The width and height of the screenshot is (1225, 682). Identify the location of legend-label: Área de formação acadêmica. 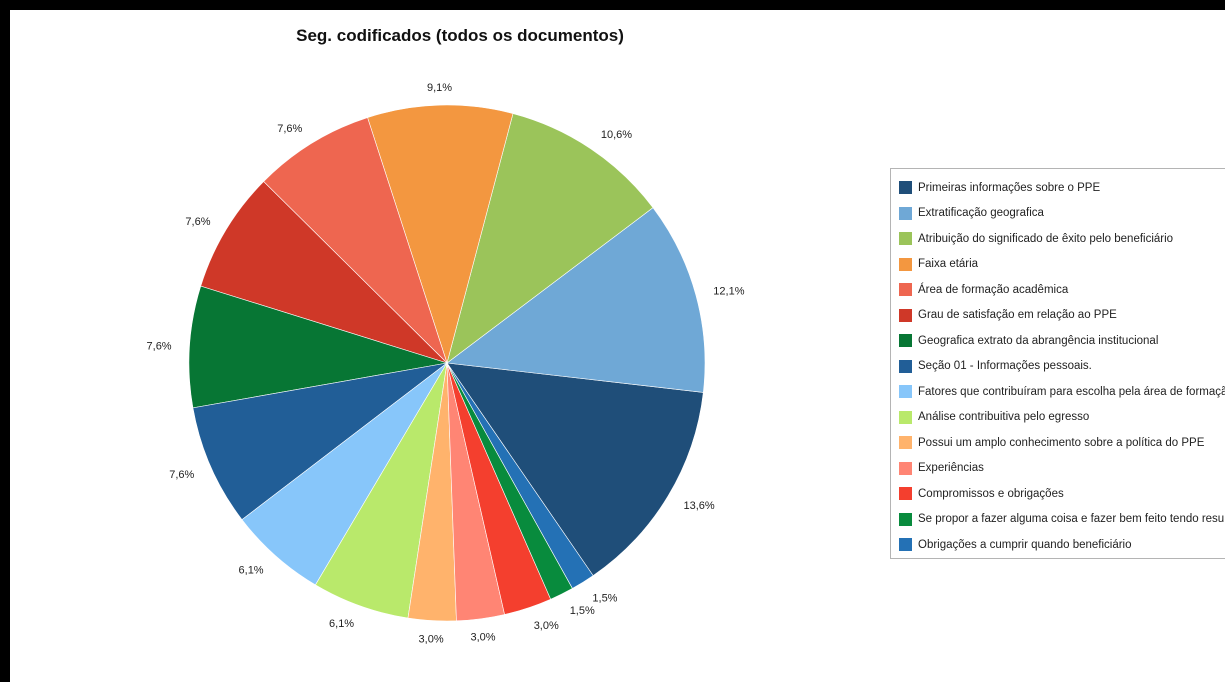
(993, 290).